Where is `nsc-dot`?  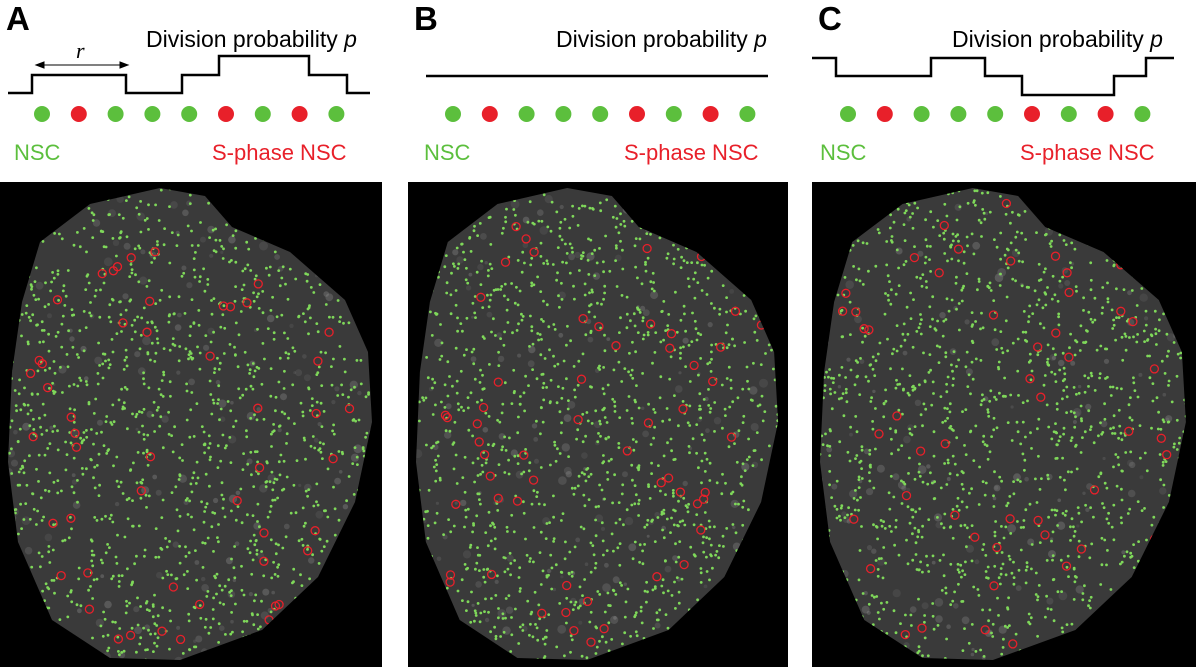
nsc-dot is located at coordinates (747, 114).